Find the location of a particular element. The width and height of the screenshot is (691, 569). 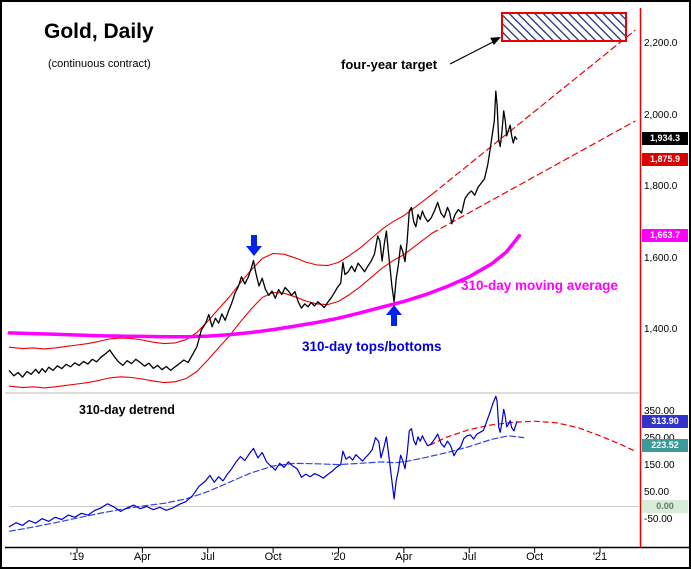

detrend-axis-label: 350.00 is located at coordinates (659, 411).